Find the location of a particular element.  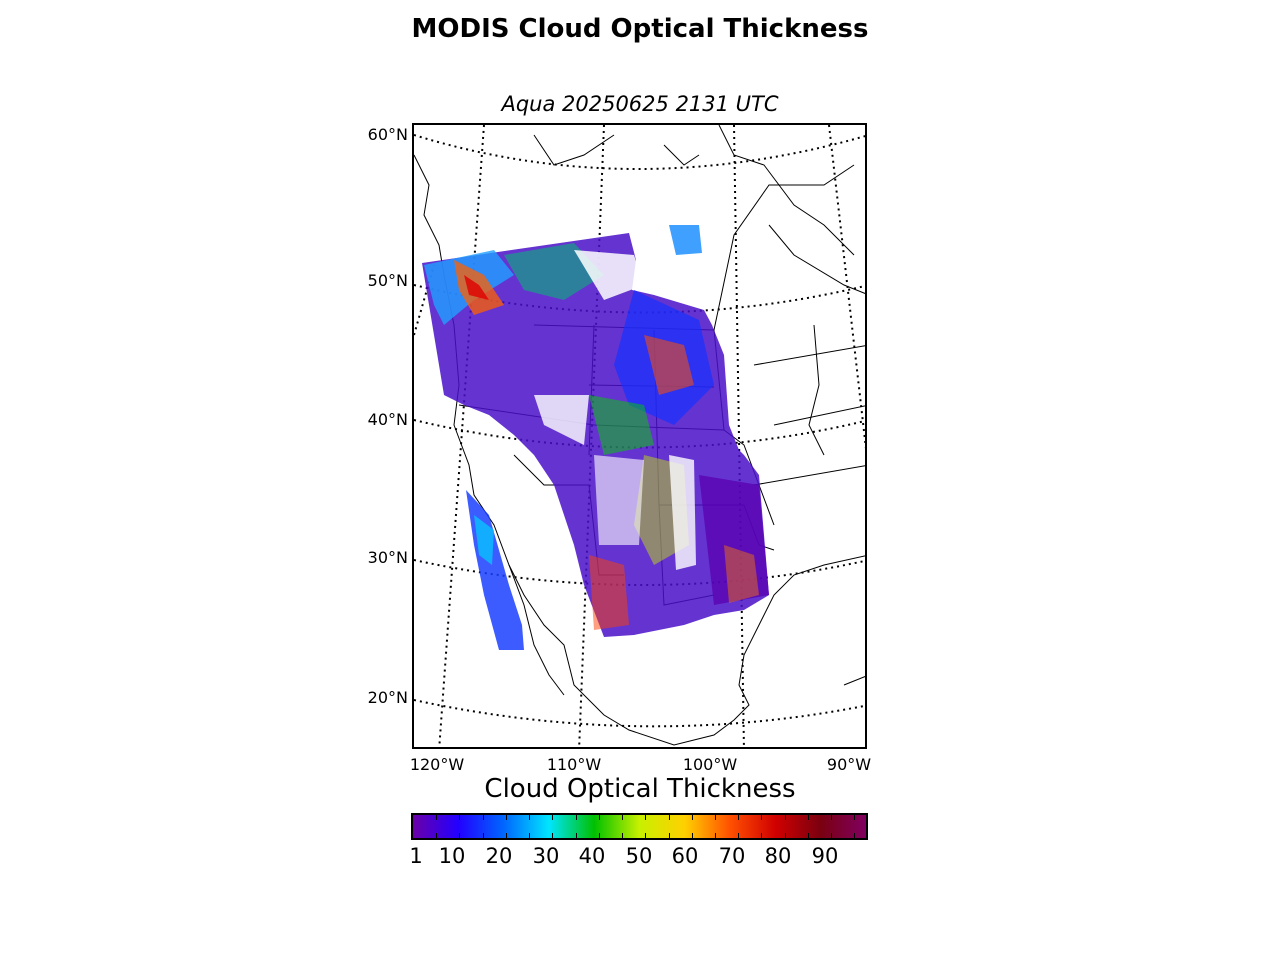

lat-label-20n: 20°N is located at coordinates (387, 697).